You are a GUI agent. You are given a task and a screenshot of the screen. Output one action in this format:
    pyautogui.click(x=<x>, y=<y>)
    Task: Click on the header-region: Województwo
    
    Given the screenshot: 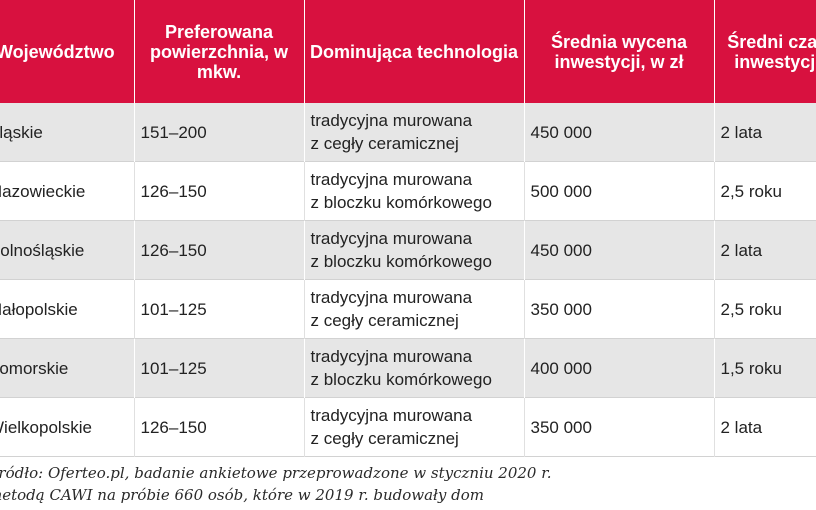 What is the action you would take?
    pyautogui.click(x=67, y=51)
    